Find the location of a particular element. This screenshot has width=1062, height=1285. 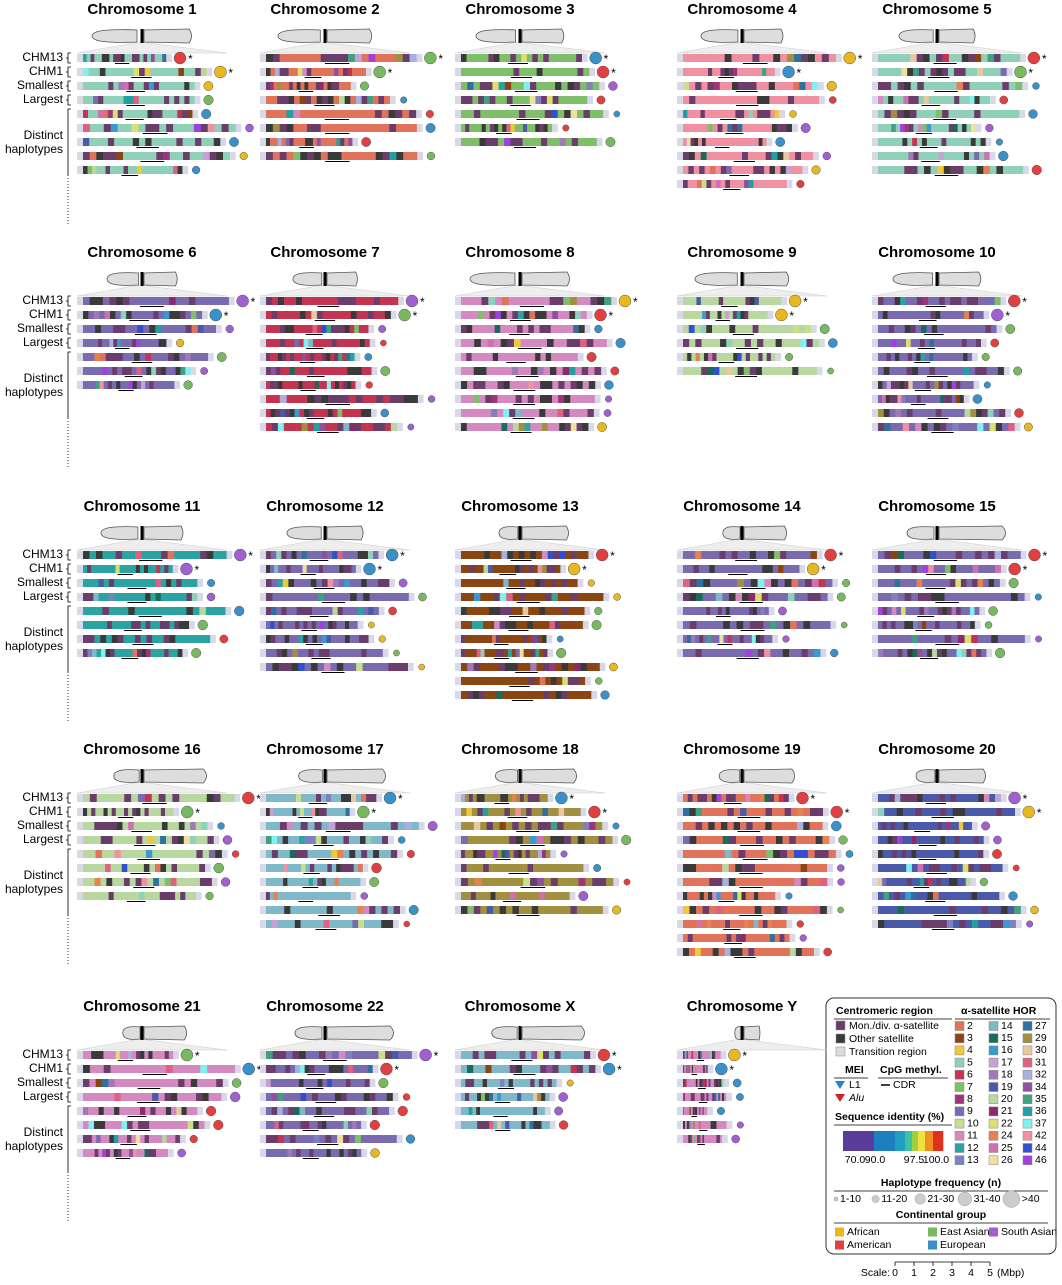

ideogram is located at coordinates (756, 776).